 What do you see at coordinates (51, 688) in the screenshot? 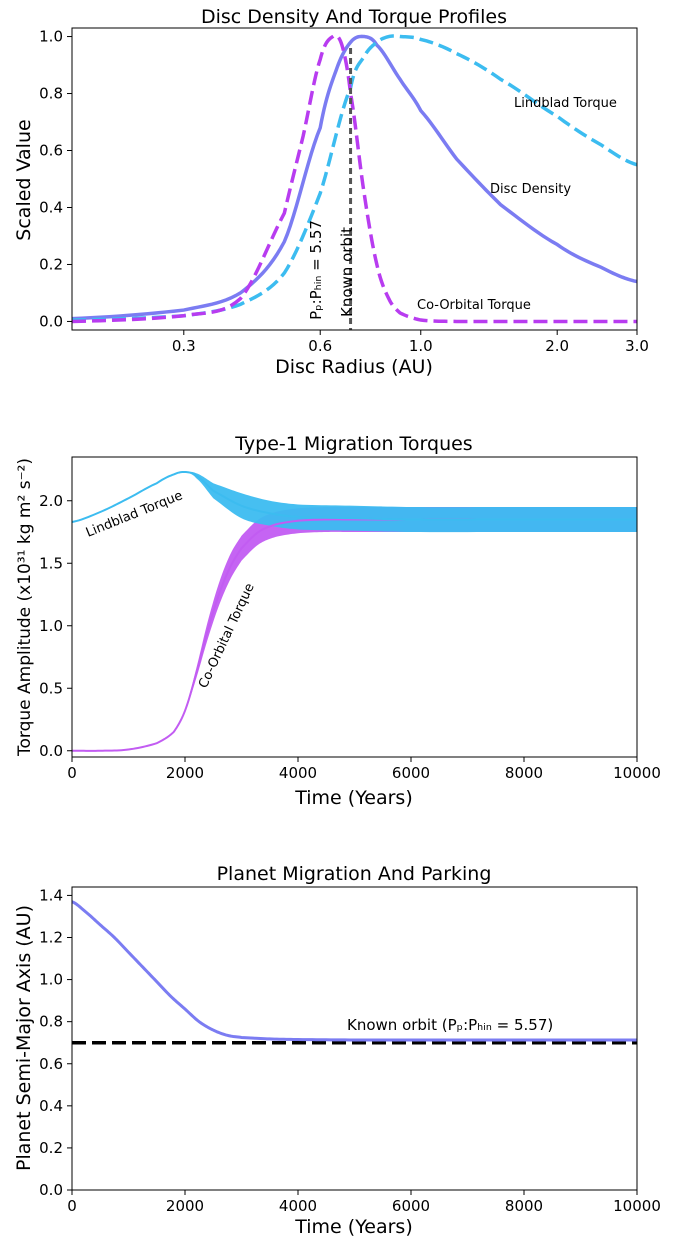
I see `y-tick-label: 0.5` at bounding box center [51, 688].